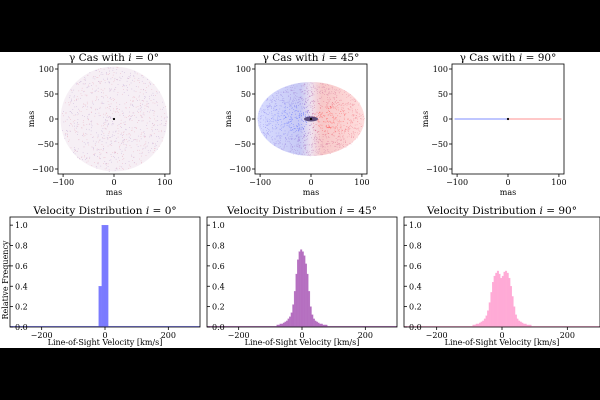 The width and height of the screenshot is (600, 400). I want to click on histogram-panel-3-xtick-label: 0, so click(501, 335).